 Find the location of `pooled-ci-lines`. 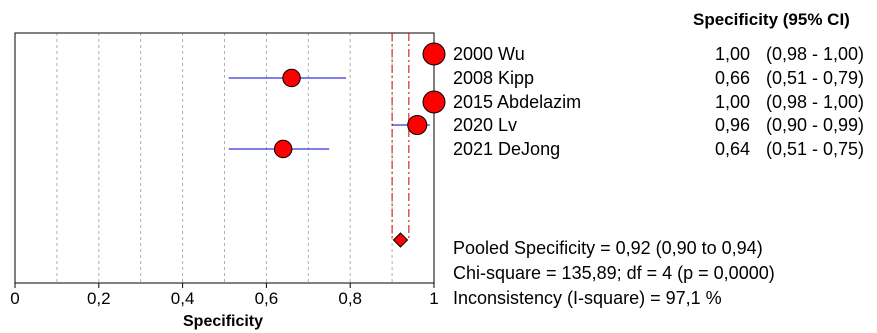

pooled-ci-lines is located at coordinates (400, 136).